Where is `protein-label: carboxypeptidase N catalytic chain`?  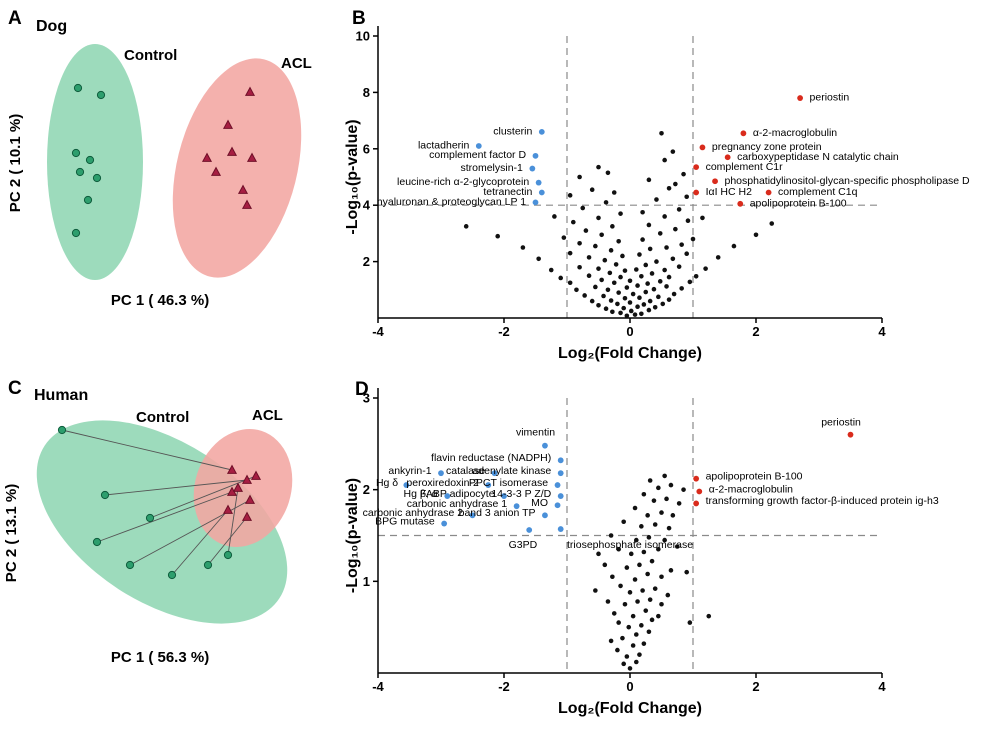
protein-label: carboxypeptidase N catalytic chain is located at coordinates (818, 157).